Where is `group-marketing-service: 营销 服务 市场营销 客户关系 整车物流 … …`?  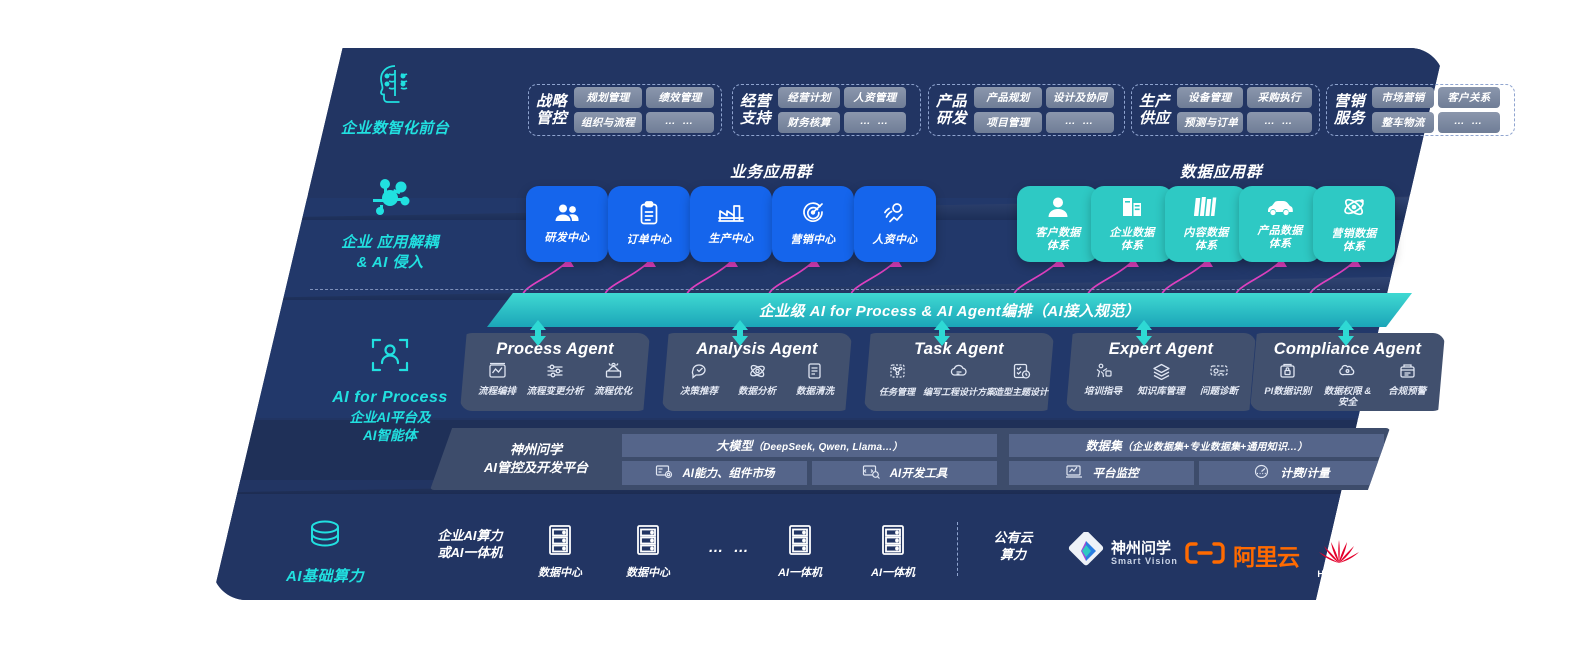 group-marketing-service: 营销 服务 市场营销 客户关系 整车物流 … … is located at coordinates (1420, 110).